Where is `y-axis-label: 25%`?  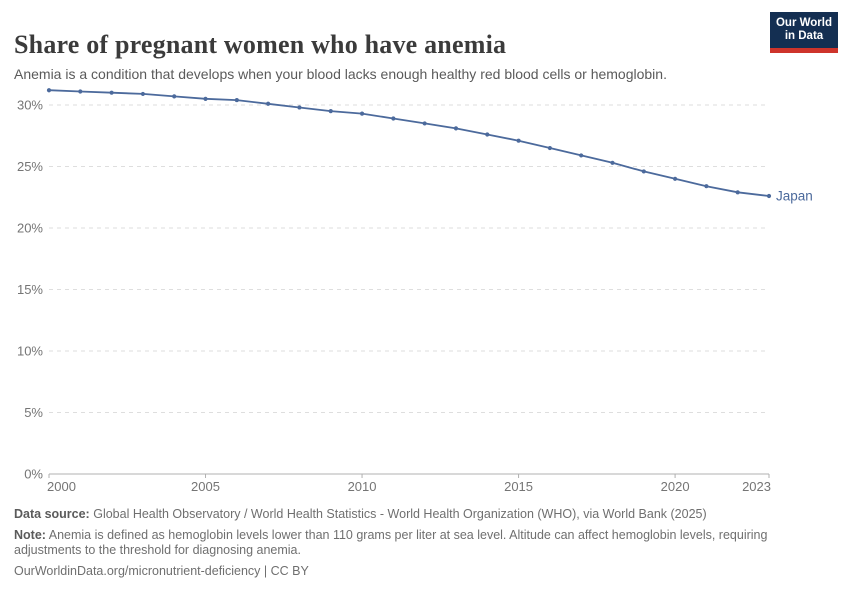 y-axis-label: 25% is located at coordinates (30, 166).